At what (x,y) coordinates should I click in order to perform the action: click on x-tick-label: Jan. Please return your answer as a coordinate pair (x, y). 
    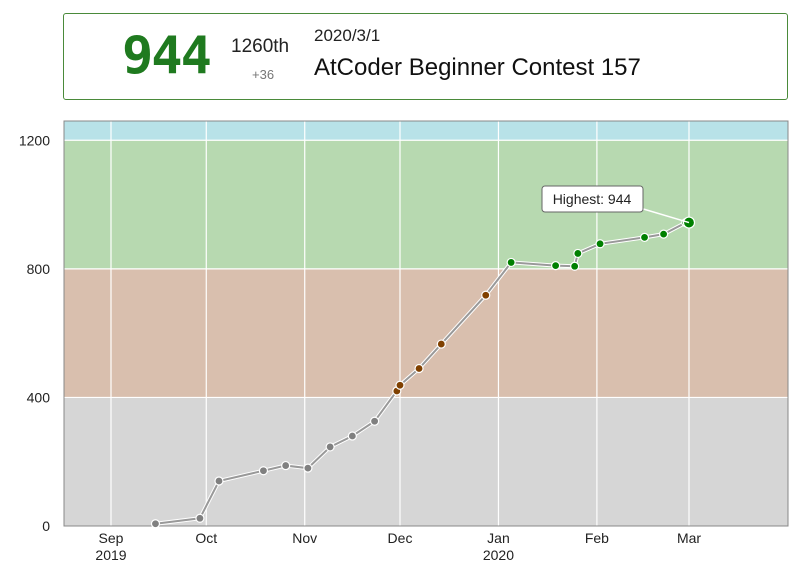
    Looking at the image, I should click on (498, 538).